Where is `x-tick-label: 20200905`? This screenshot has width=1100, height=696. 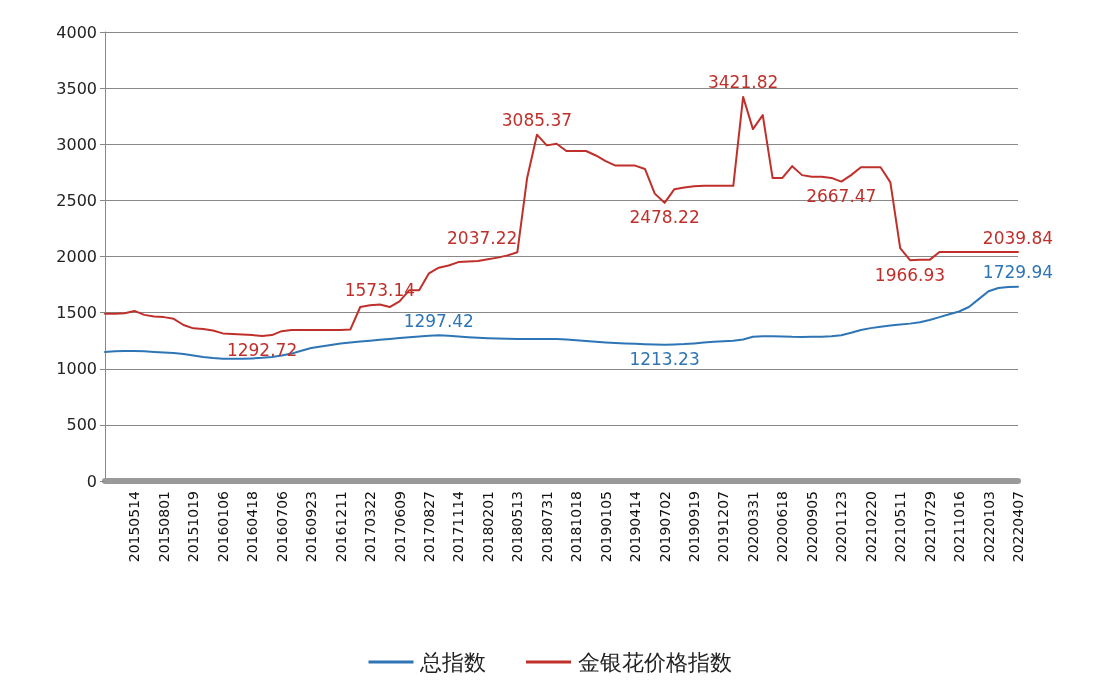
x-tick-label: 20200905 is located at coordinates (811, 527).